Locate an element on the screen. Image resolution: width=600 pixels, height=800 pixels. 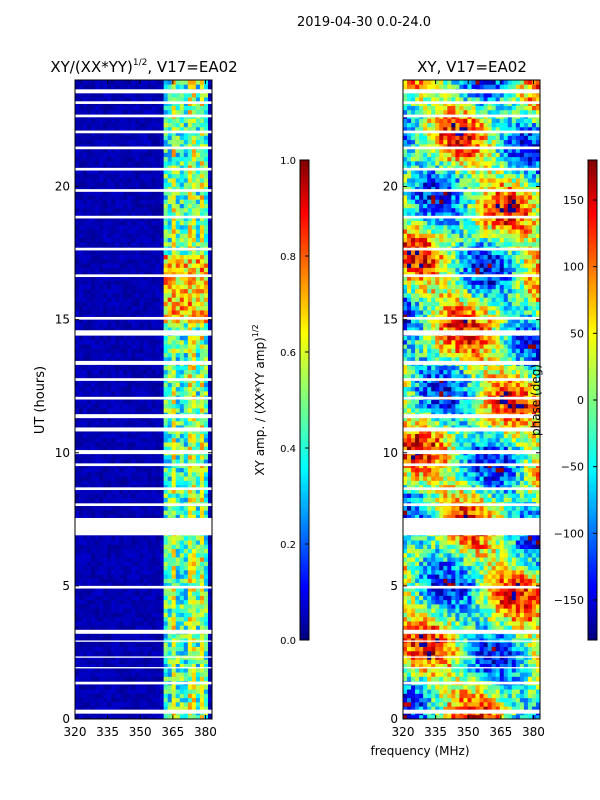
colorbar-tick-label: 1.0 is located at coordinates (288, 161).